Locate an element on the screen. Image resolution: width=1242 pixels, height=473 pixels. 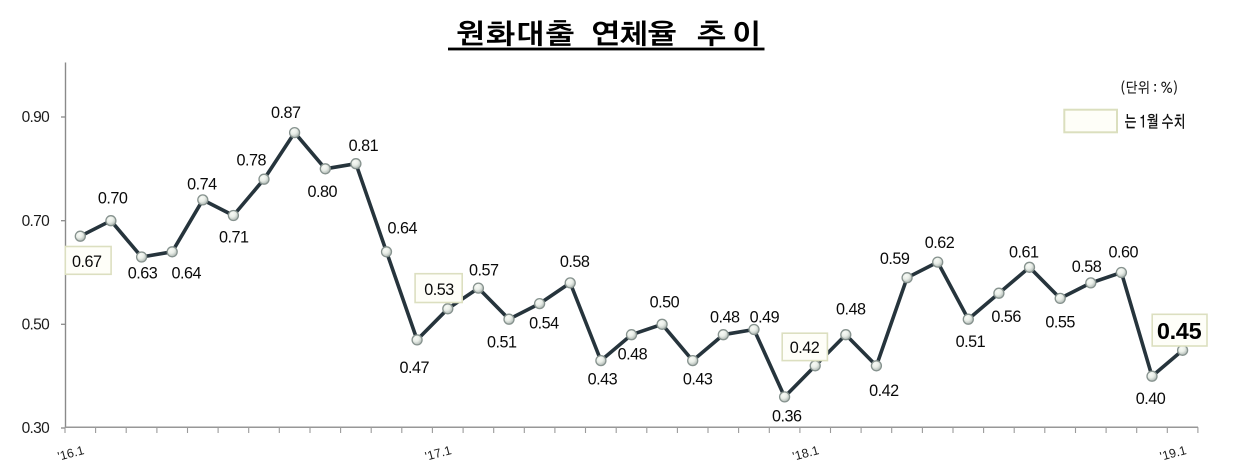
svg-text: 0.54 is located at coordinates (544, 324).